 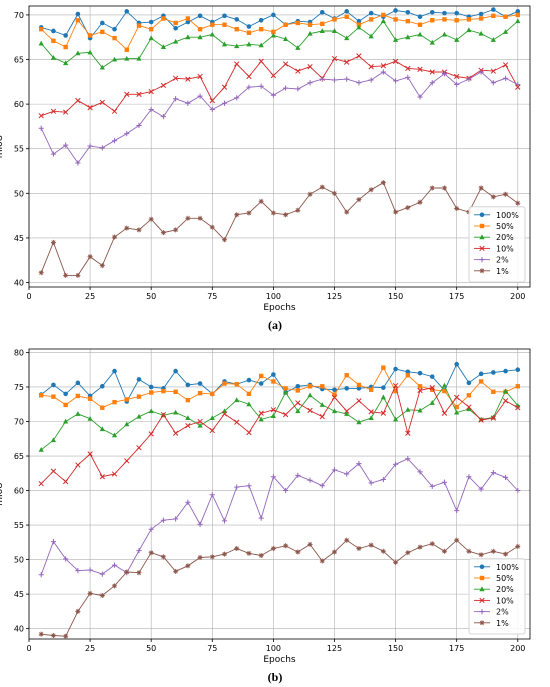 What do you see at coordinates (456, 296) in the screenshot?
I see `x-tick-label: 175` at bounding box center [456, 296].